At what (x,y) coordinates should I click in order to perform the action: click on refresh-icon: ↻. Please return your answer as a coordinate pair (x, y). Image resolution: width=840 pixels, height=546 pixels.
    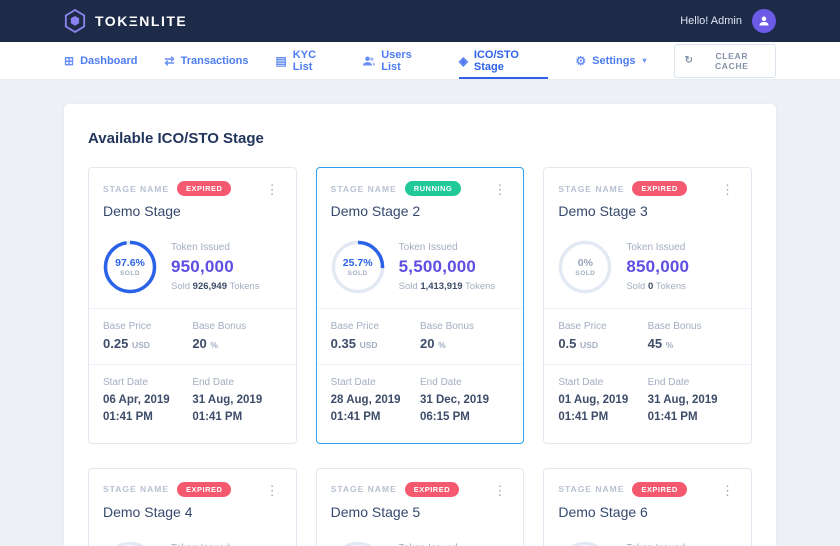
    Looking at the image, I should click on (689, 60).